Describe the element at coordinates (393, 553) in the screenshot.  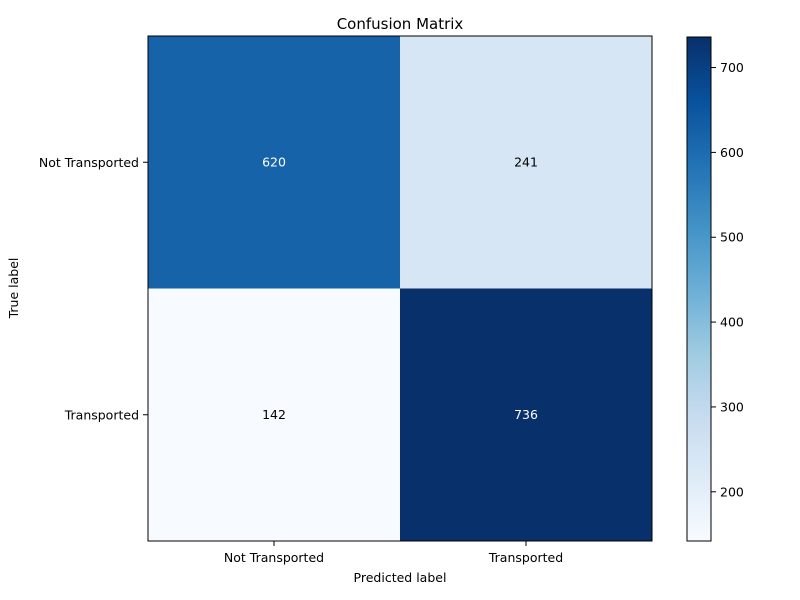
I see `x-axis-ticks: Not Transported Transported` at that location.